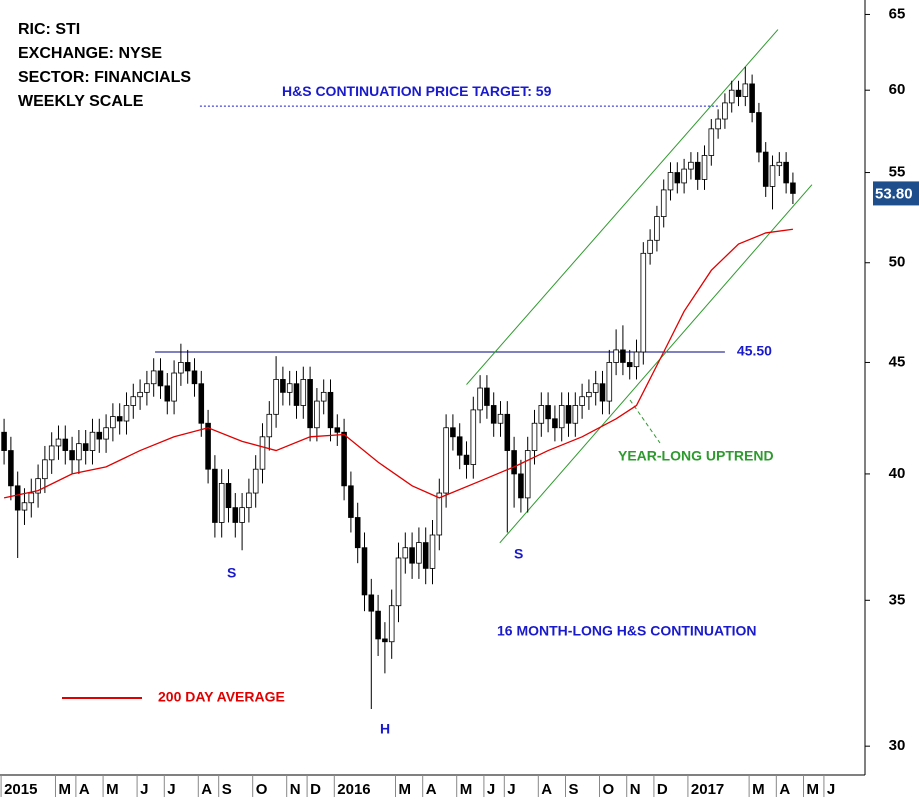  I want to click on x-tick-label: 2016, so click(353, 789).